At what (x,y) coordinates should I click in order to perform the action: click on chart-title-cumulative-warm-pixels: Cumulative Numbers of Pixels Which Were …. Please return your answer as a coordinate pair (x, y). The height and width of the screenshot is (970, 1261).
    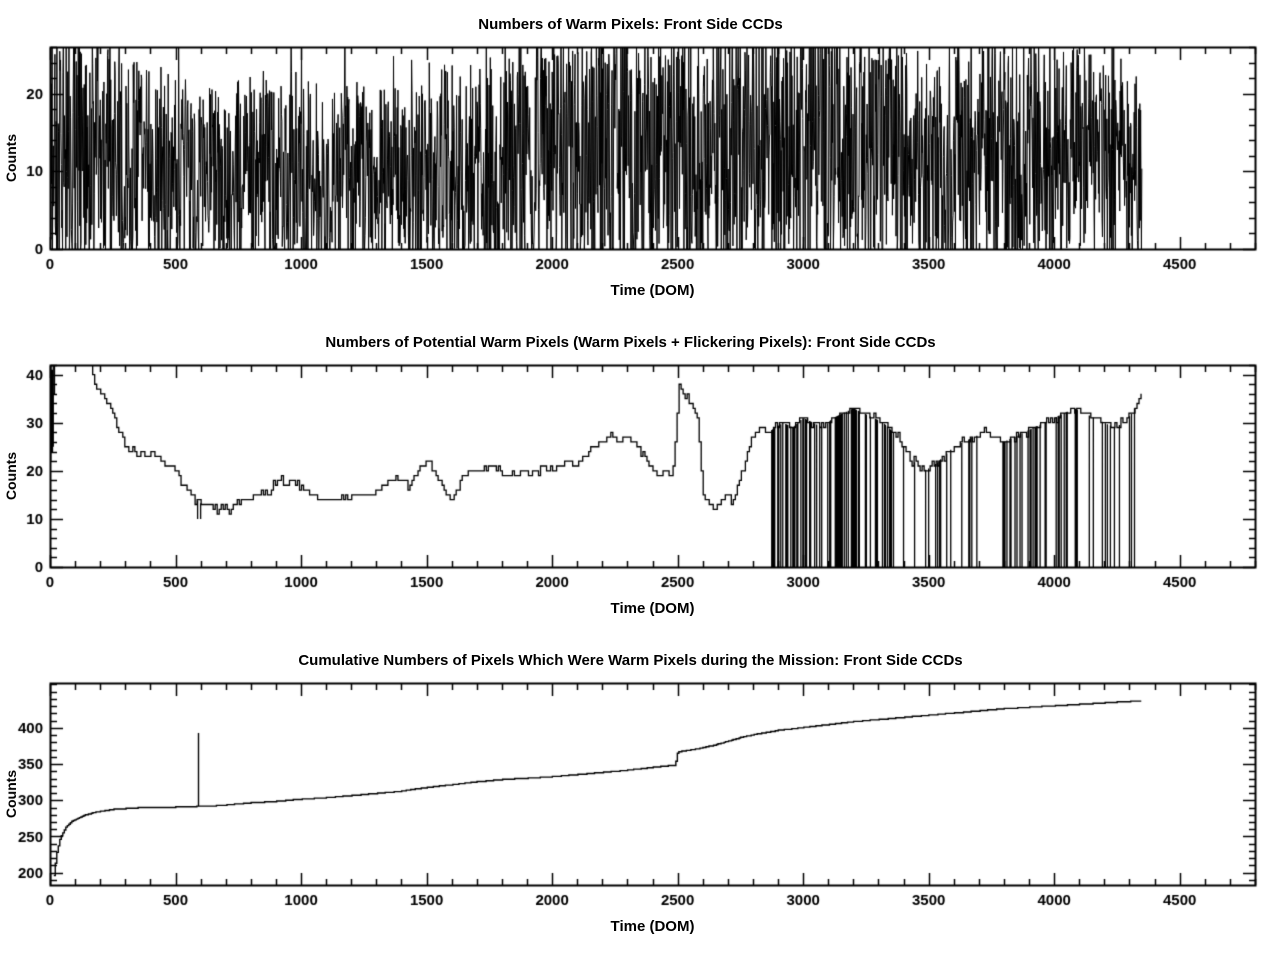
    Looking at the image, I should click on (630, 660).